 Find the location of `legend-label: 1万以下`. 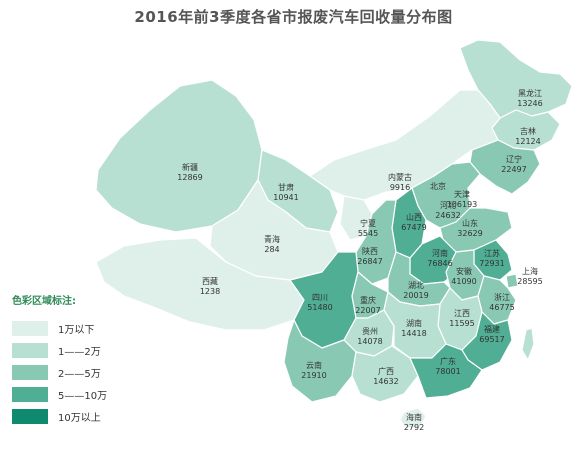

legend-label: 1万以下 is located at coordinates (76, 330).